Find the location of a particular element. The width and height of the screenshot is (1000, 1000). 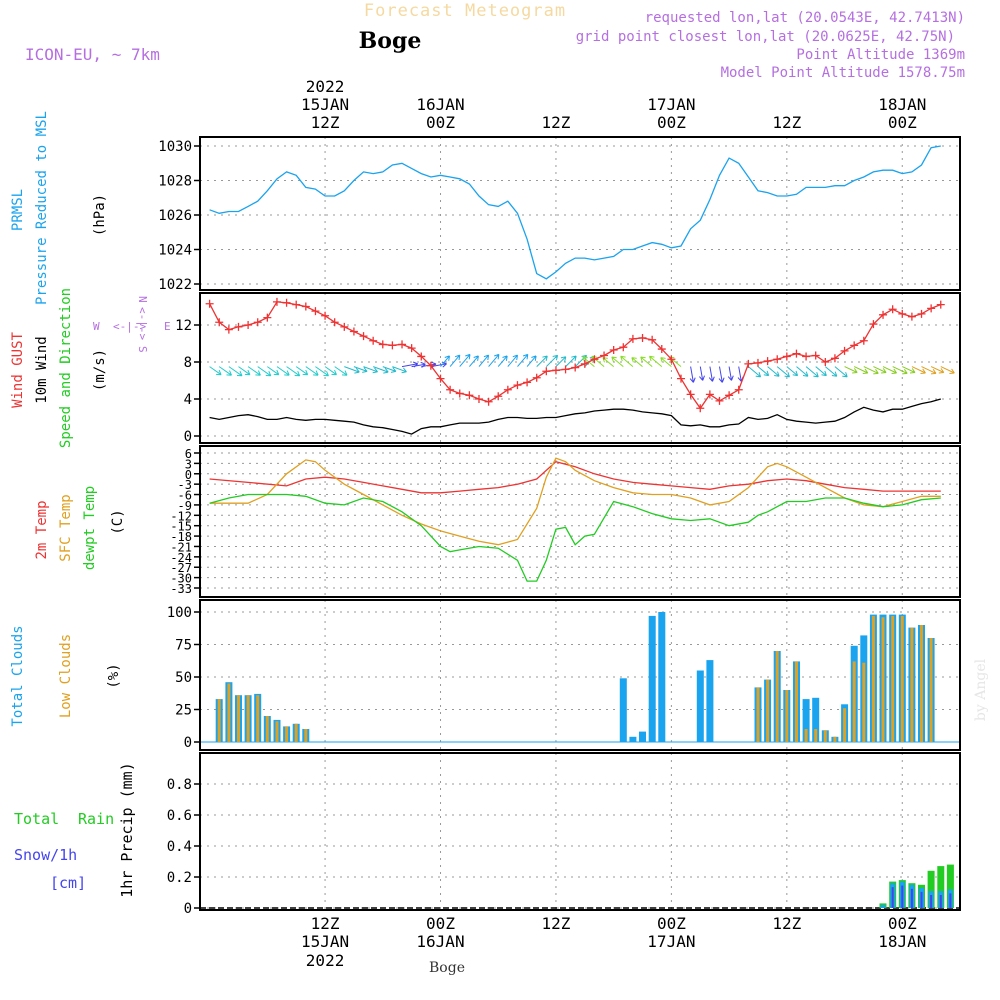

precip-labels: Total Rain Snow/1h [cm] 1hr Precip (mm) is located at coordinates (75, 829).